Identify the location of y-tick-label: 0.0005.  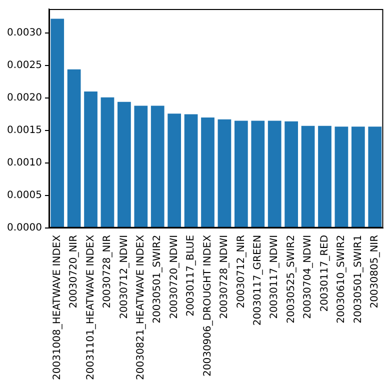
(24, 196).